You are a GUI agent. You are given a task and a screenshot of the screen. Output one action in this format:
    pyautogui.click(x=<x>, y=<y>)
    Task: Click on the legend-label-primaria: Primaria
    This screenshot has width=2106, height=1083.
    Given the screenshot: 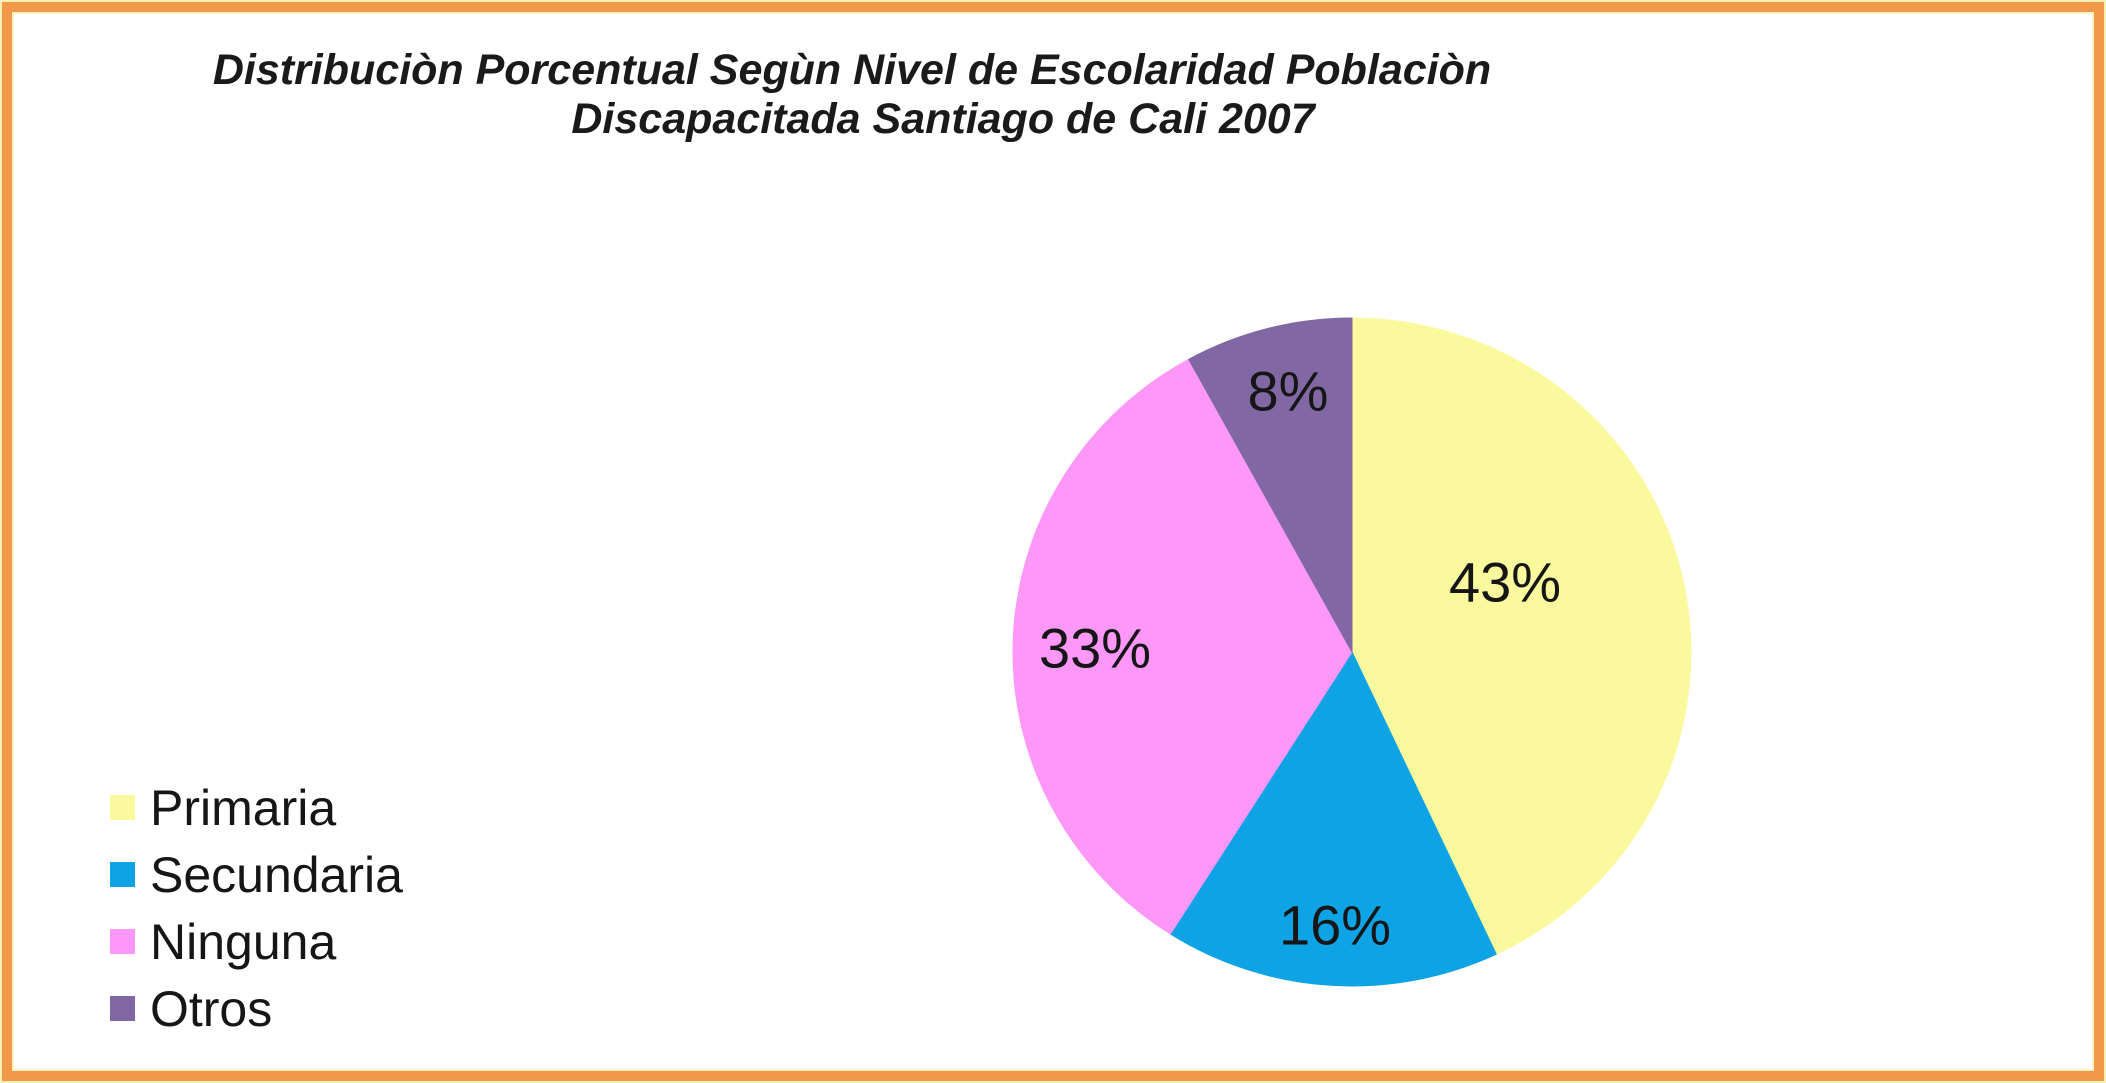 What is the action you would take?
    pyautogui.click(x=243, y=807)
    